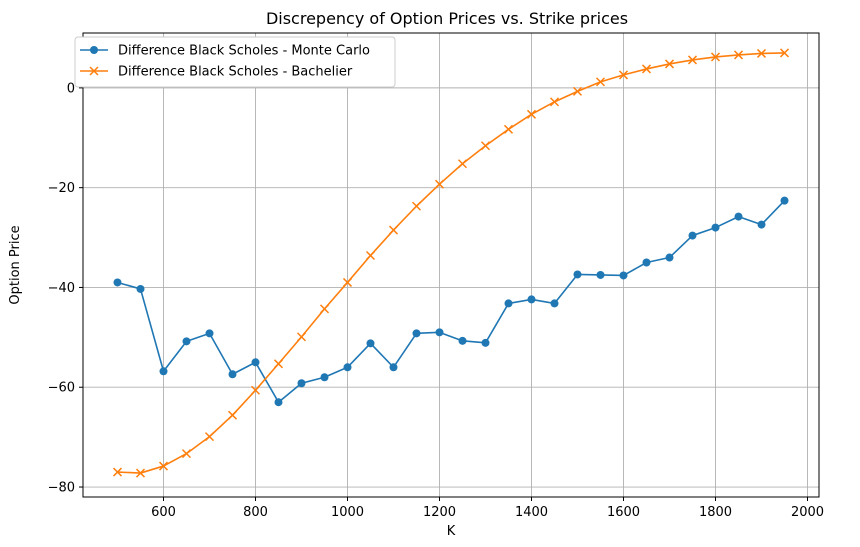 The width and height of the screenshot is (860, 547). What do you see at coordinates (163, 512) in the screenshot?
I see `x-tick-label: 600` at bounding box center [163, 512].